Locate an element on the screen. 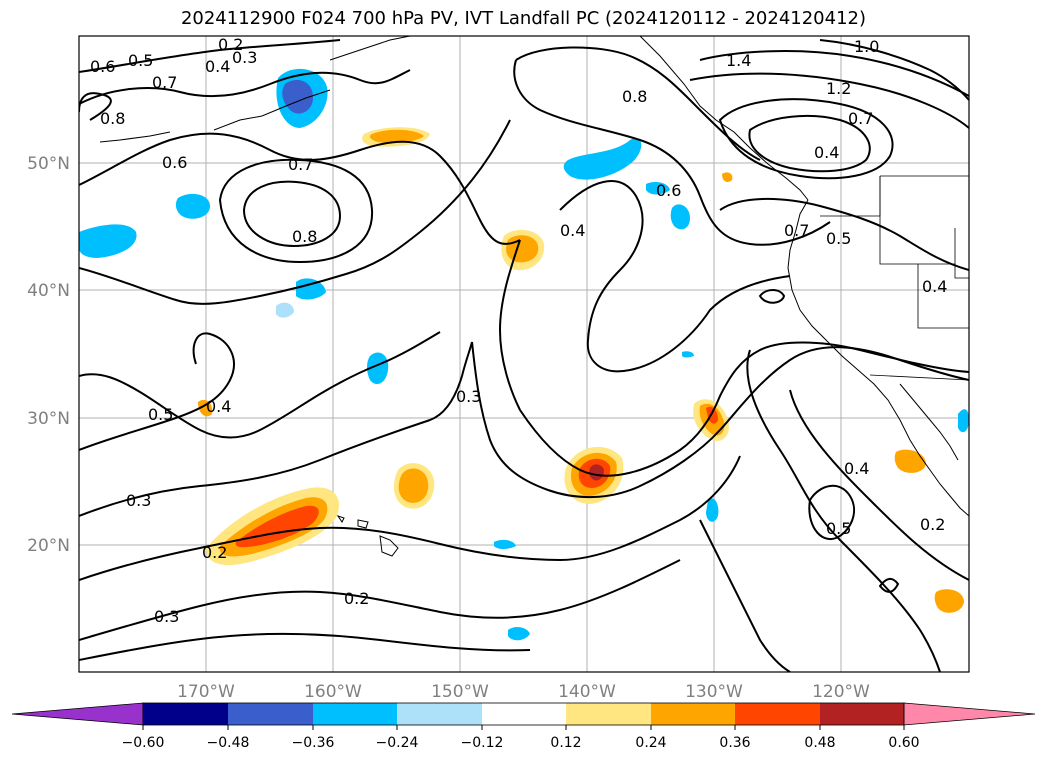 The height and width of the screenshot is (765, 1047). contour-0.4-center is located at coordinates (733, 358).